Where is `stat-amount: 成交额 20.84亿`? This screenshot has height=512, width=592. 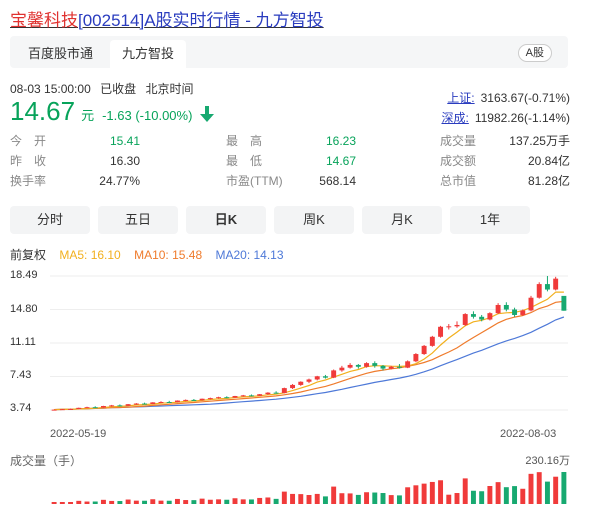 stat-amount: 成交额 20.84亿 is located at coordinates (505, 161).